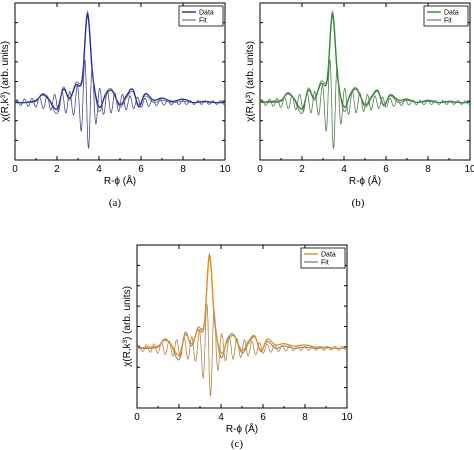  I want to click on panel-caption: (a), so click(115, 203).